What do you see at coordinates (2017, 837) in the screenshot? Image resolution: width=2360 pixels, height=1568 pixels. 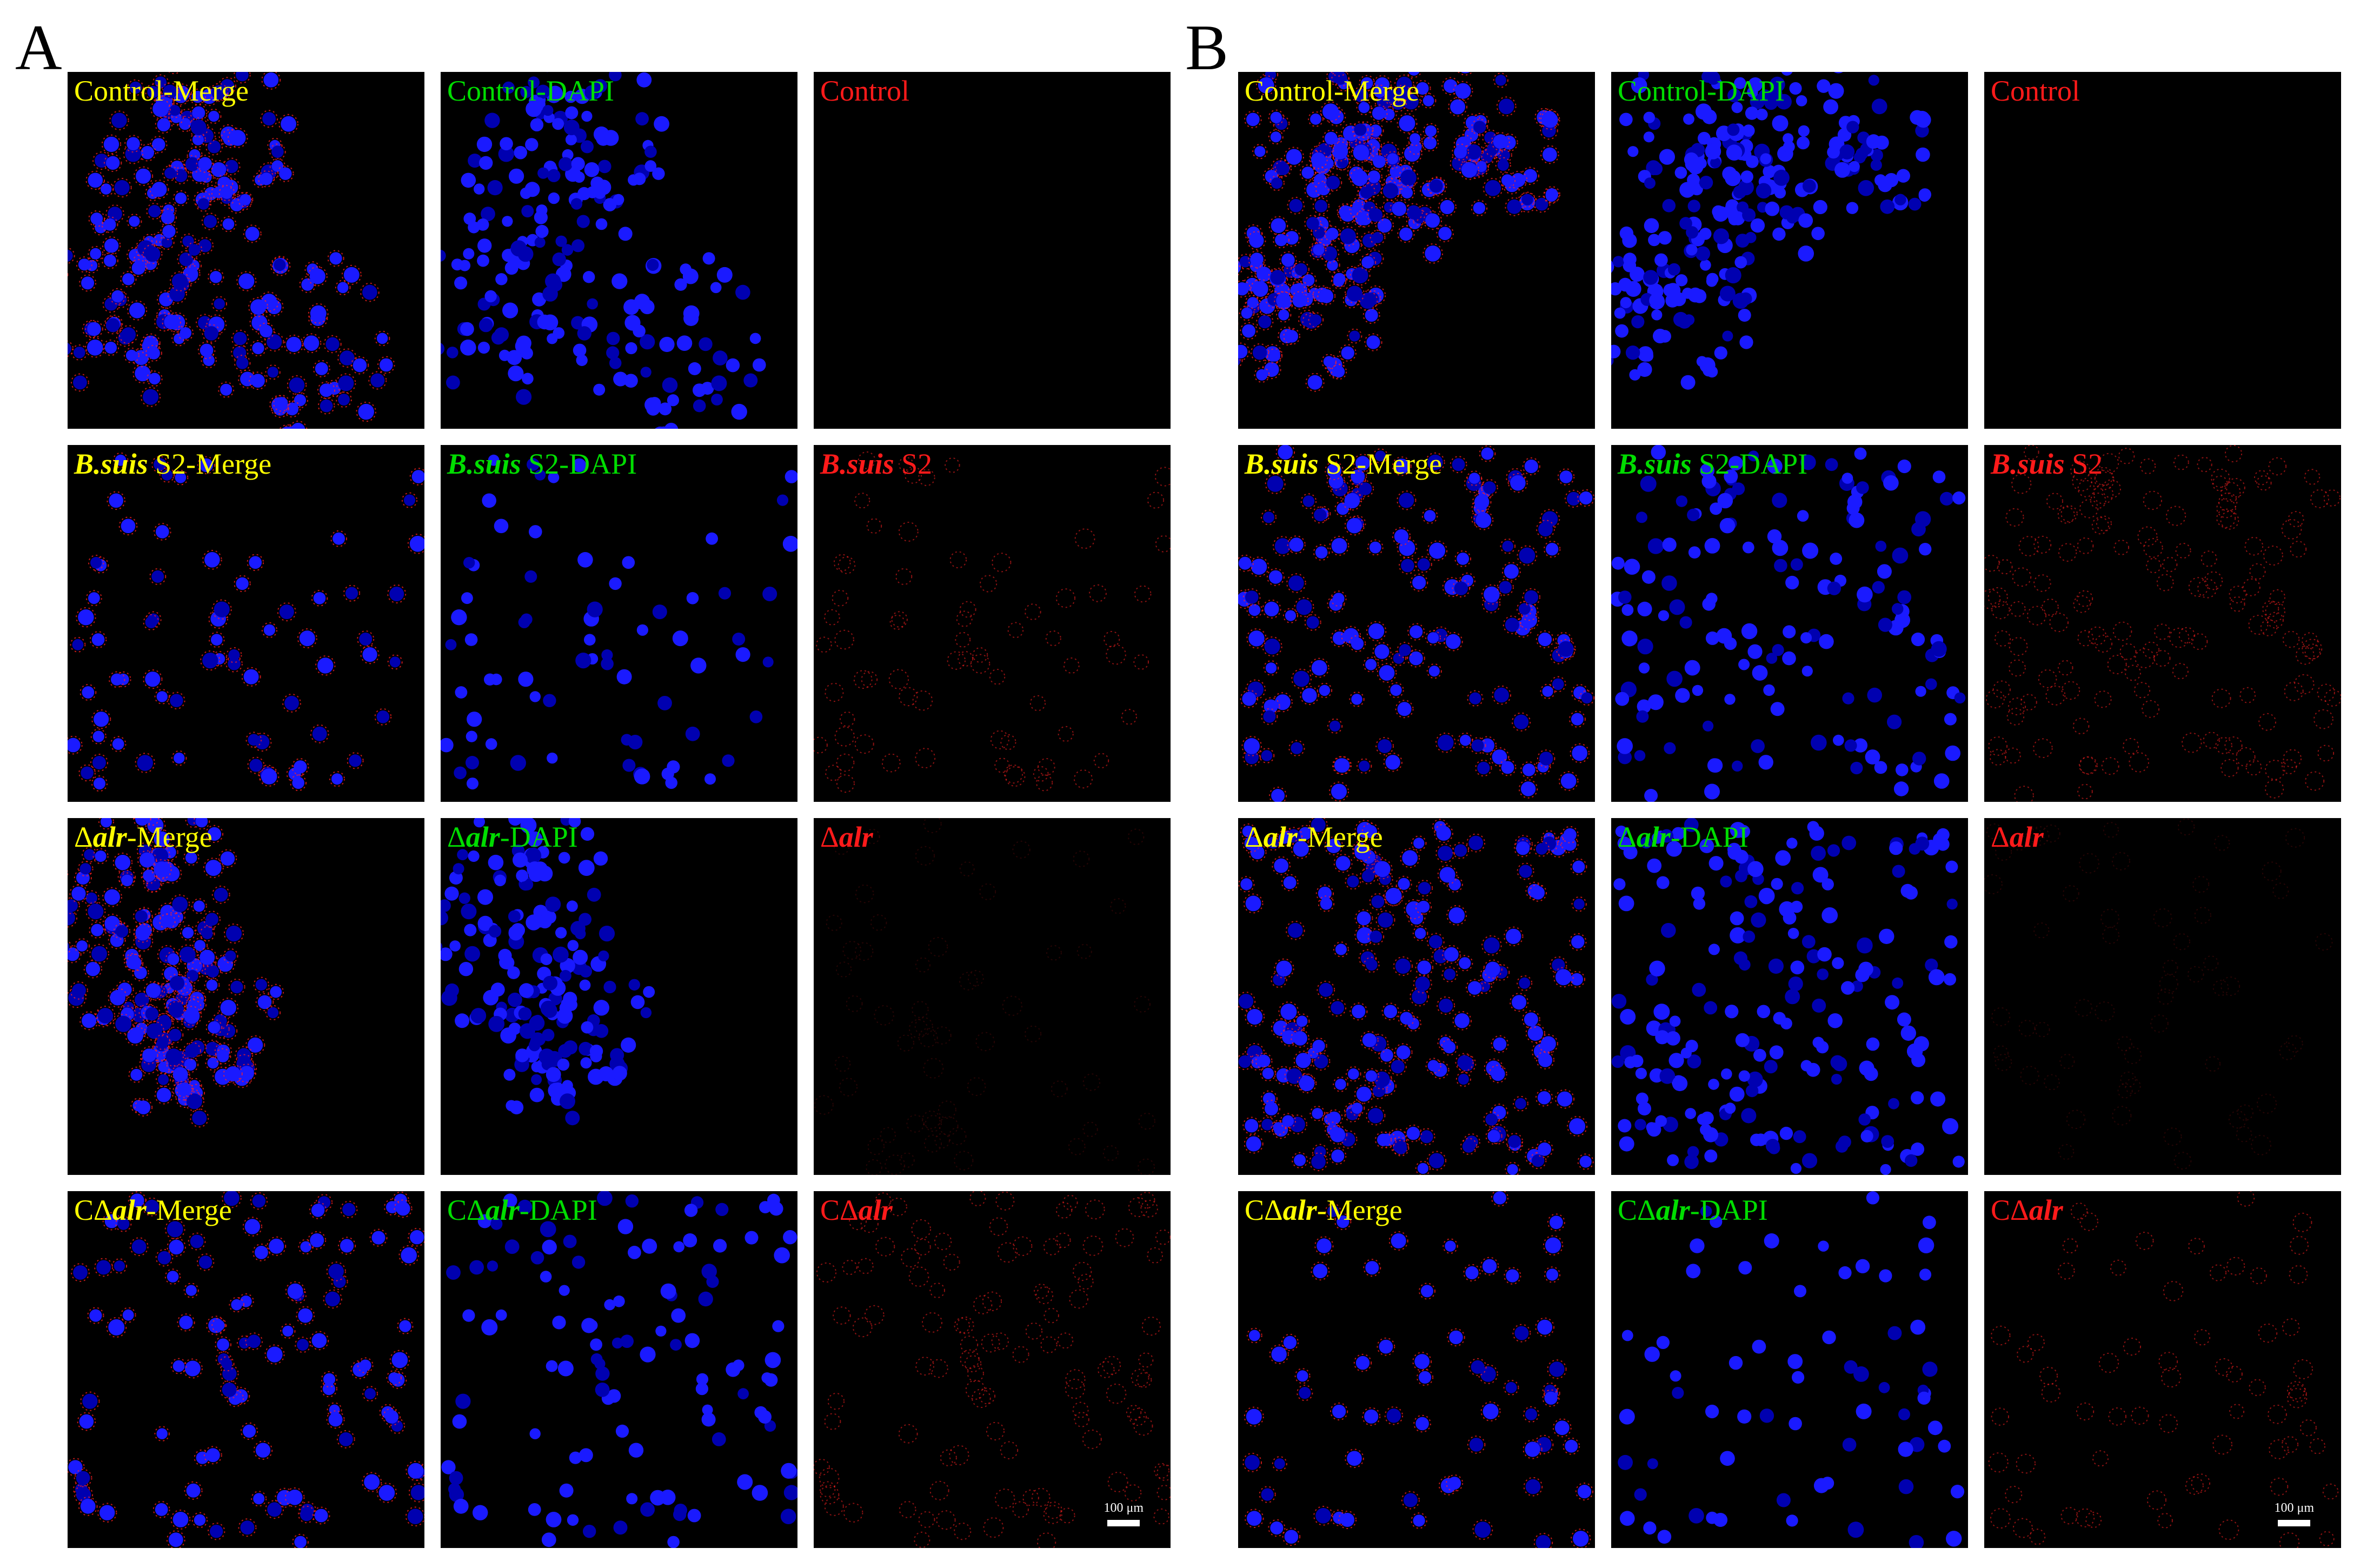 I see `tile-label: Δalr` at bounding box center [2017, 837].